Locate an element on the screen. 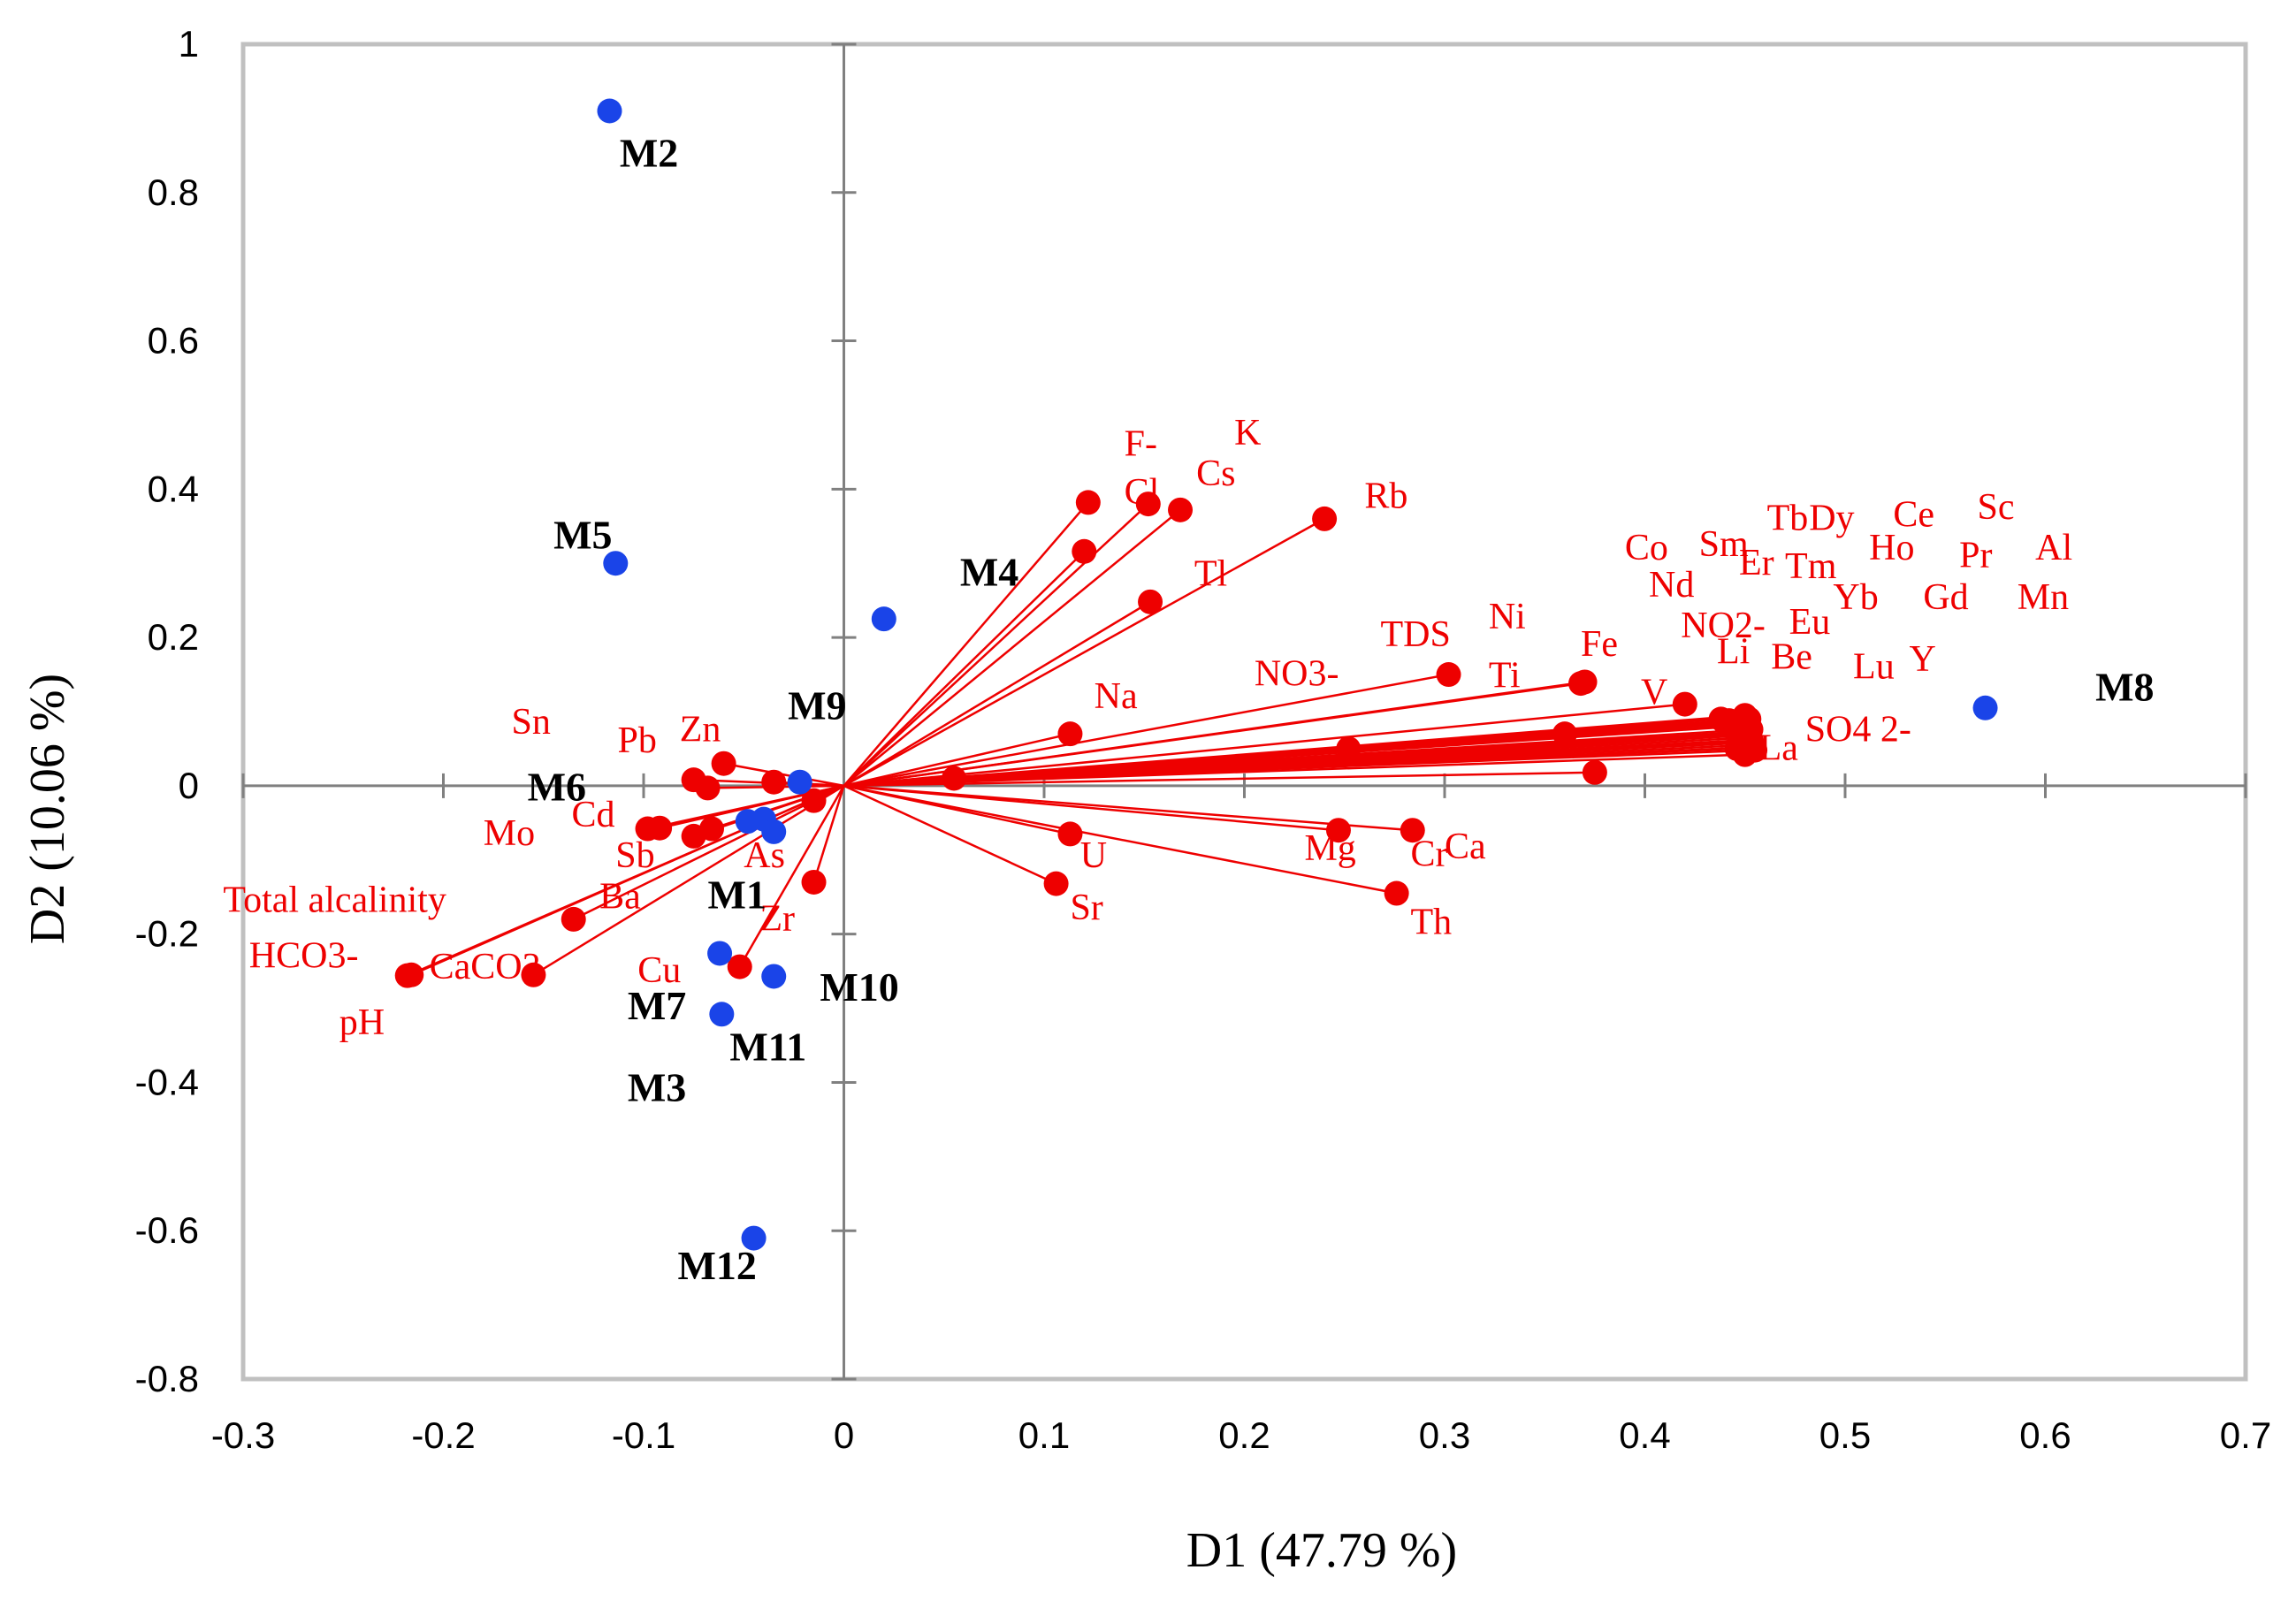 The image size is (2296, 1608). variable-label: NO2- is located at coordinates (1723, 626).